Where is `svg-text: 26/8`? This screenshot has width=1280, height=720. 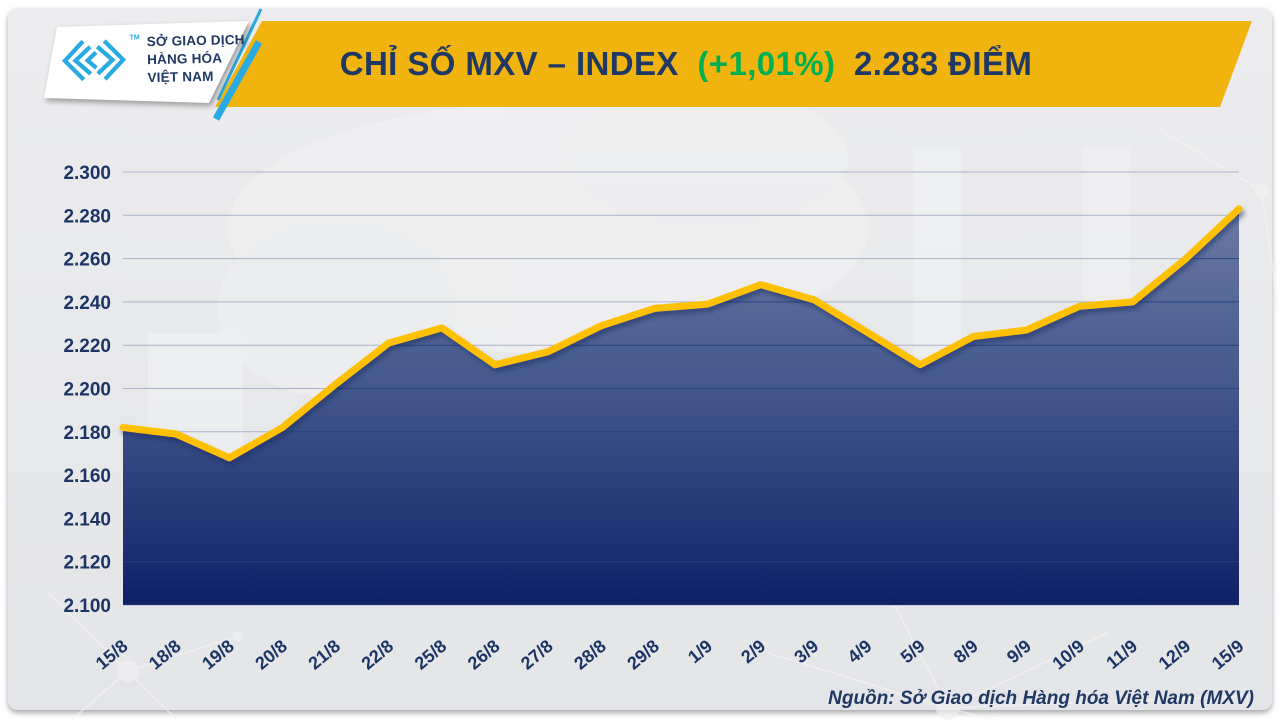
svg-text: 26/8 is located at coordinates (484, 655).